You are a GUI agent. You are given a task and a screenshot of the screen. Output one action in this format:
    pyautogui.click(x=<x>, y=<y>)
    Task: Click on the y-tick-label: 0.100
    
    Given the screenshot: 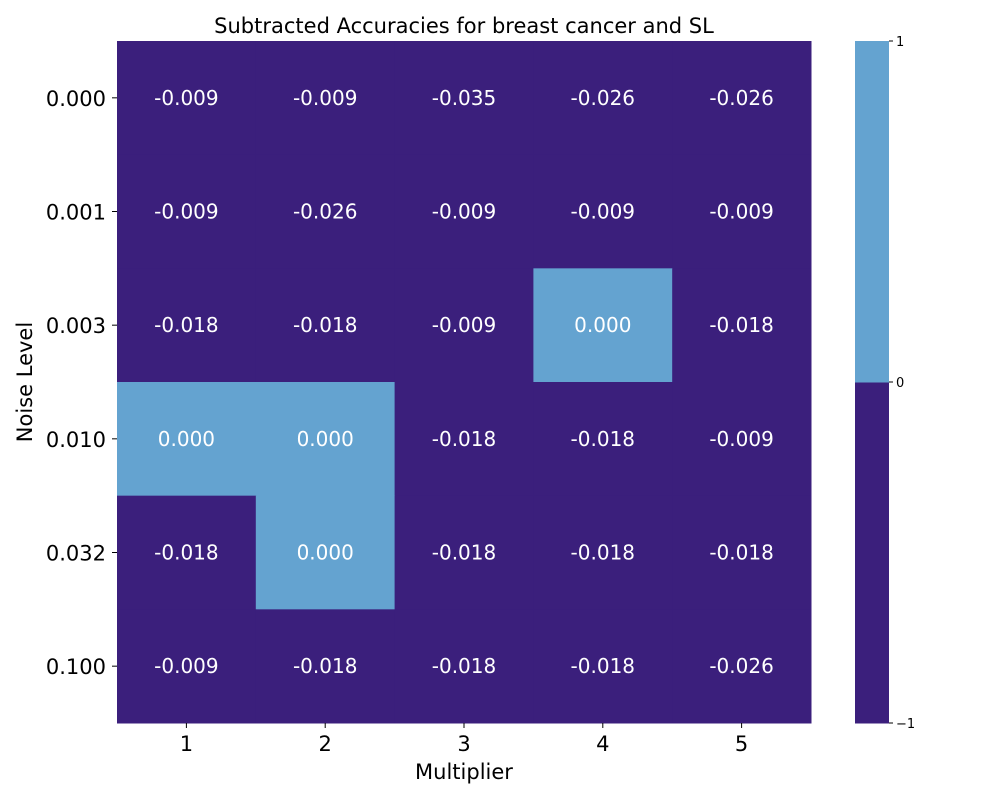 What is the action you would take?
    pyautogui.click(x=76, y=667)
    